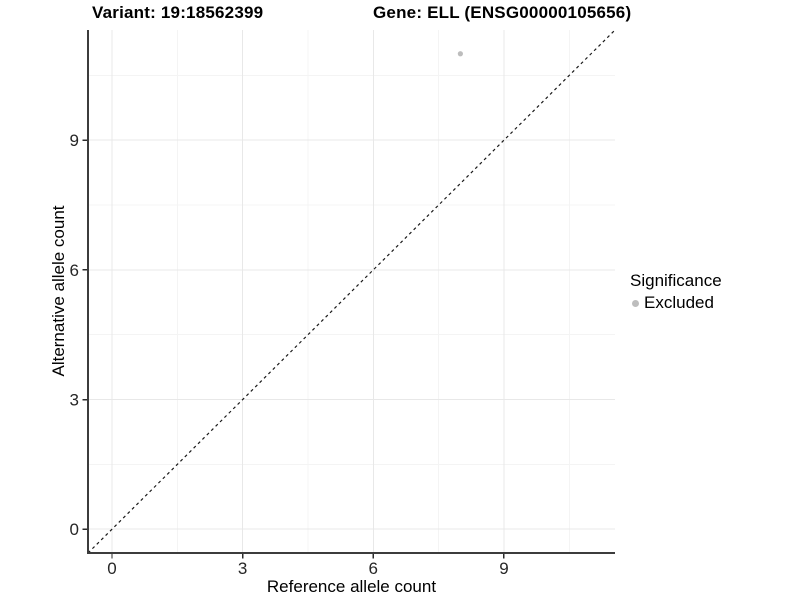 This screenshot has width=800, height=600. What do you see at coordinates (242, 568) in the screenshot?
I see `x-tick-label: 3` at bounding box center [242, 568].